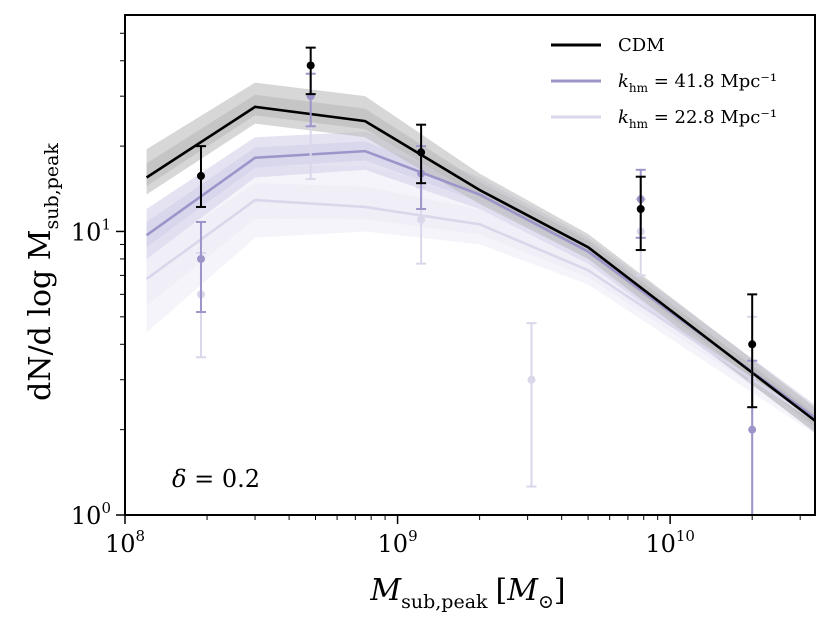 This screenshot has width=830, height=623. I want to click on legend-item-k-hm-22-8-mpc-1: khm = 22.8 Mpc⁻¹, so click(664, 119).